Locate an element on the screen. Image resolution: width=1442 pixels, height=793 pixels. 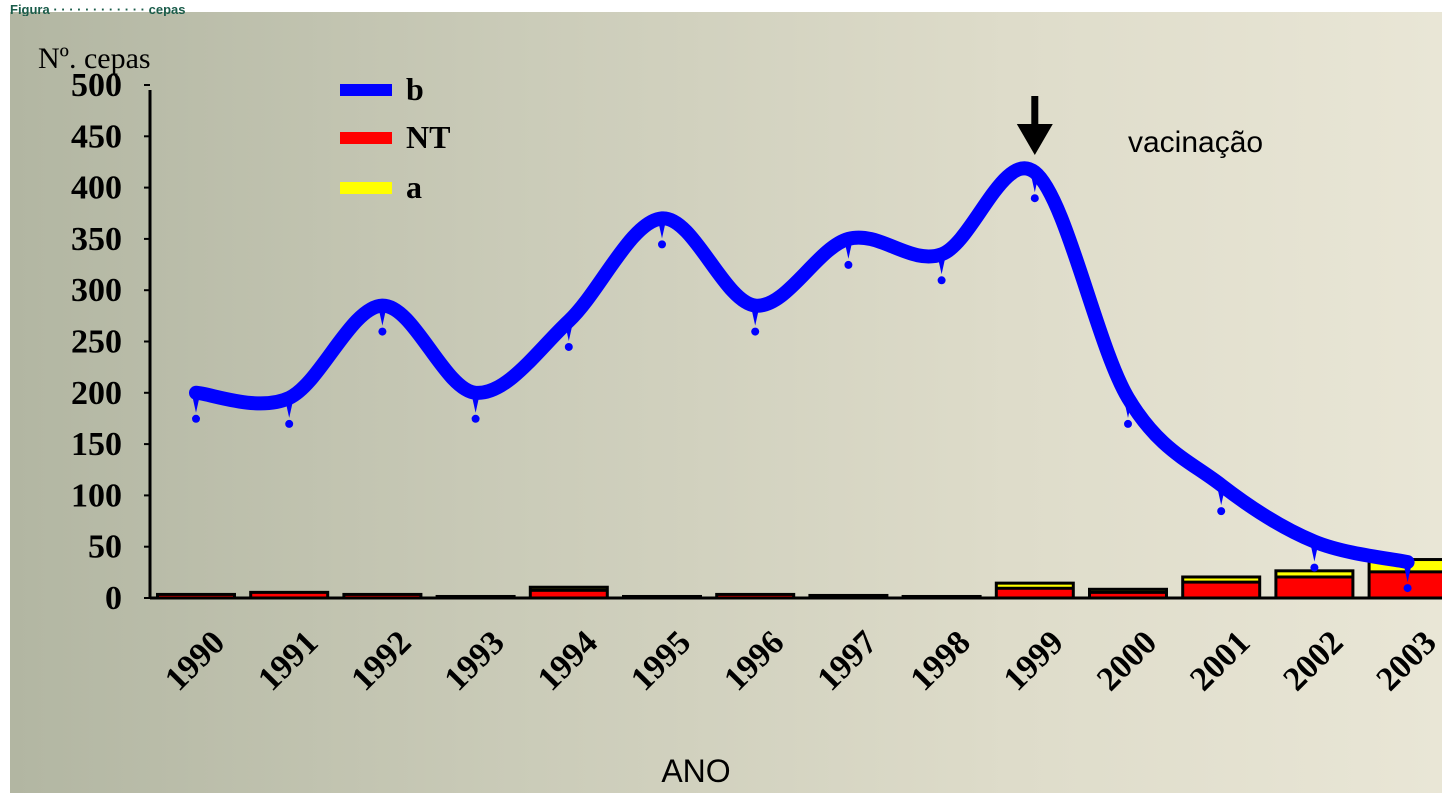
y-tick-label: 0 is located at coordinates (113, 598).